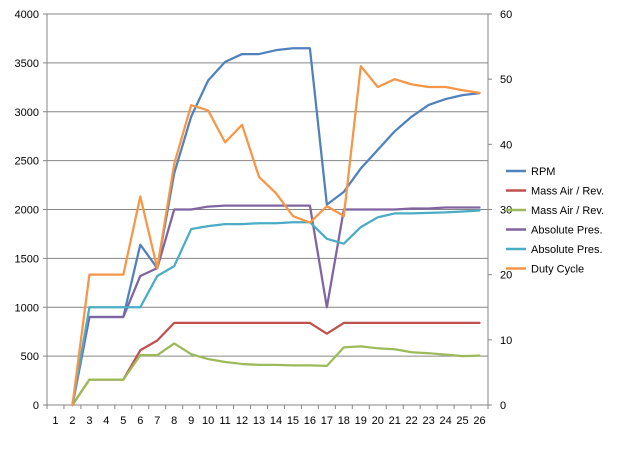 The image size is (640, 450). Describe the element at coordinates (395, 421) in the screenshot. I see `x-tick-label: 21` at that location.